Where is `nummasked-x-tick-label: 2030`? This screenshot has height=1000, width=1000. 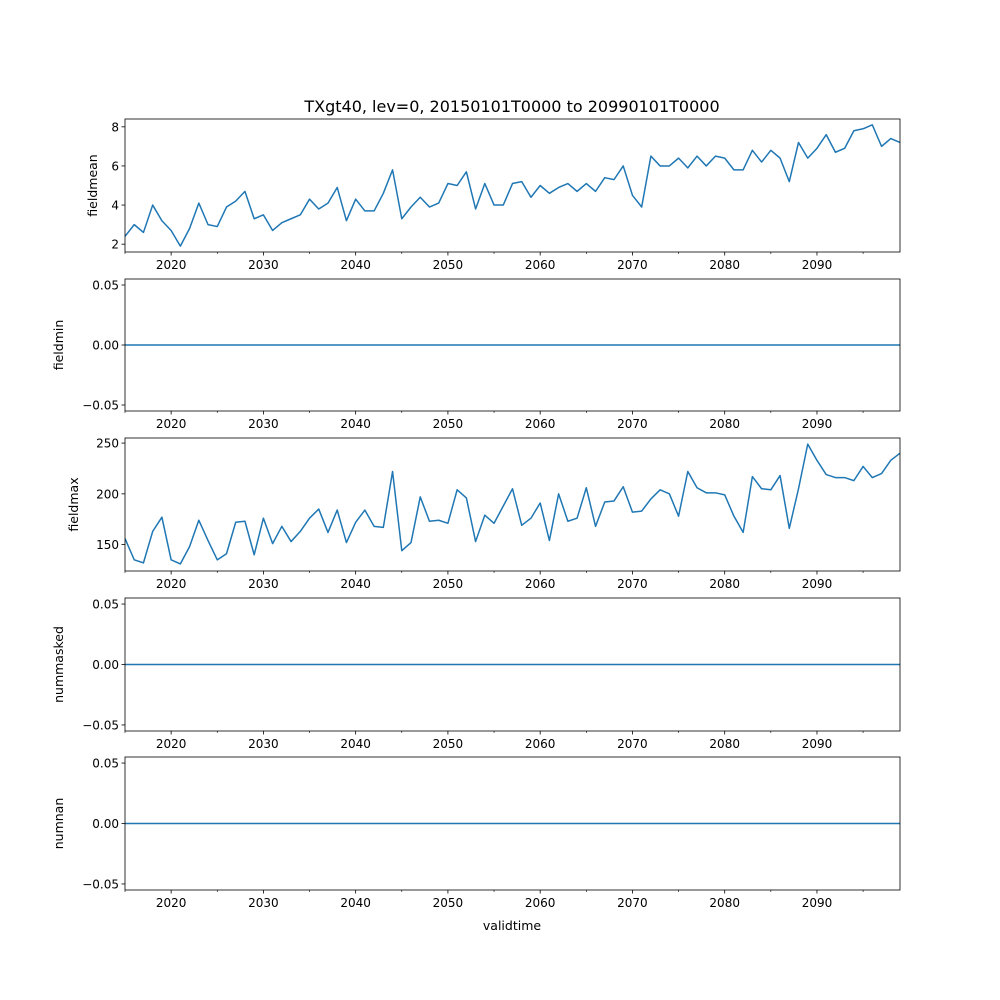
nummasked-x-tick-label: 2030 is located at coordinates (263, 744).